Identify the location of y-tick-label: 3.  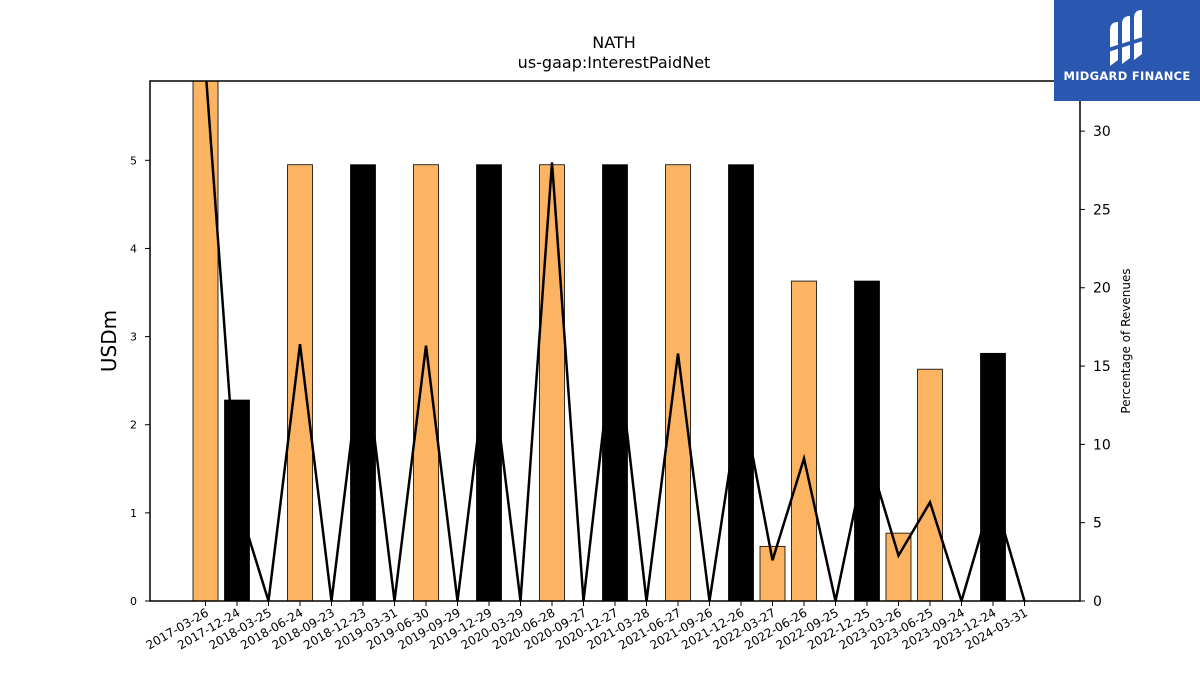
(133, 337).